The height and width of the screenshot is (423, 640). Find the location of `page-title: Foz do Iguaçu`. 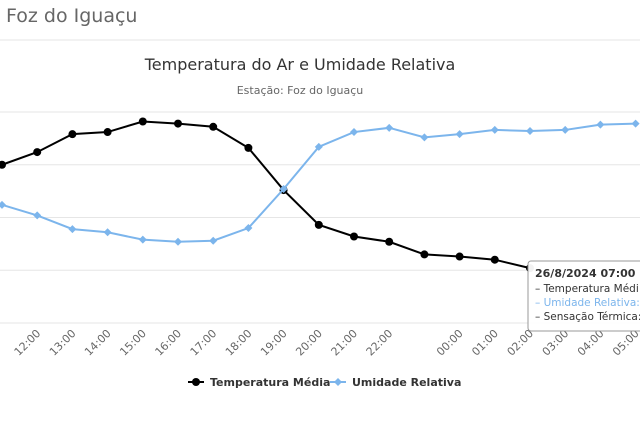

page-title: Foz do Iguaçu is located at coordinates (71, 16).